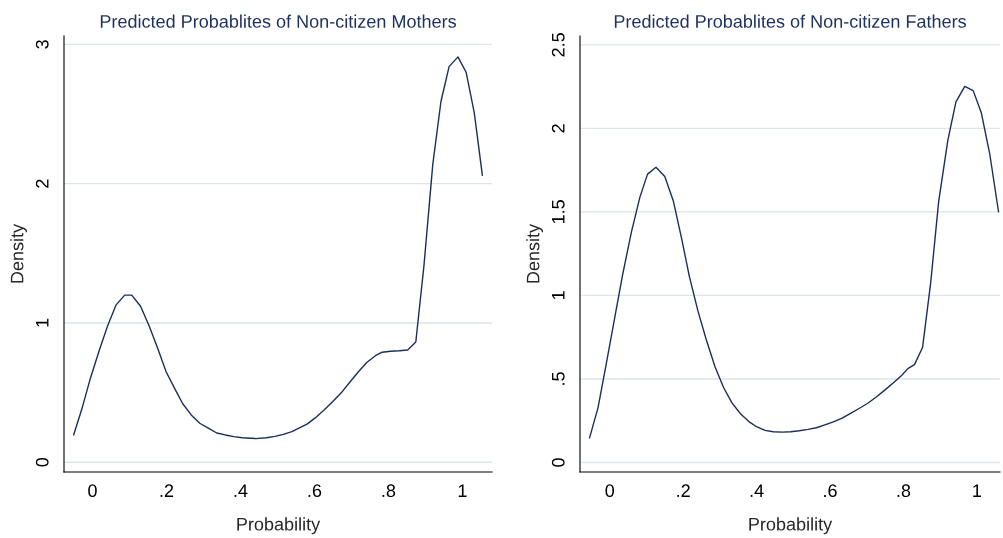 The width and height of the screenshot is (1003, 538). I want to click on y-tick-label: 3, so click(42, 44).